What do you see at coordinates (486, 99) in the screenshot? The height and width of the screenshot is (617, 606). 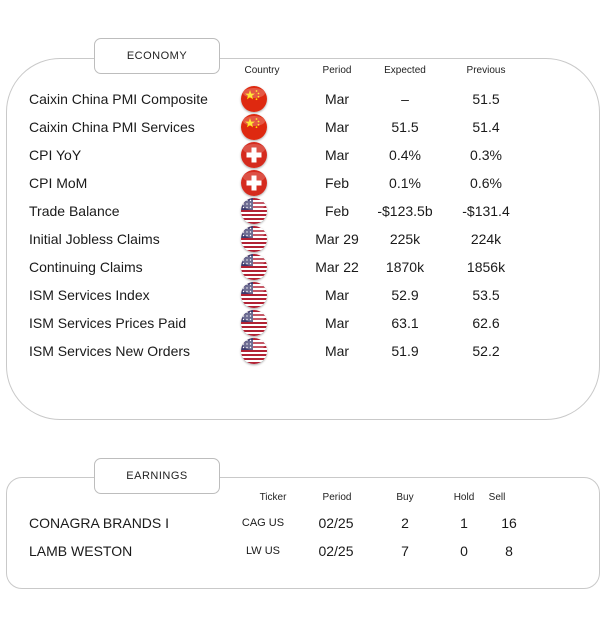 I see `indicator-previous: 51.5` at bounding box center [486, 99].